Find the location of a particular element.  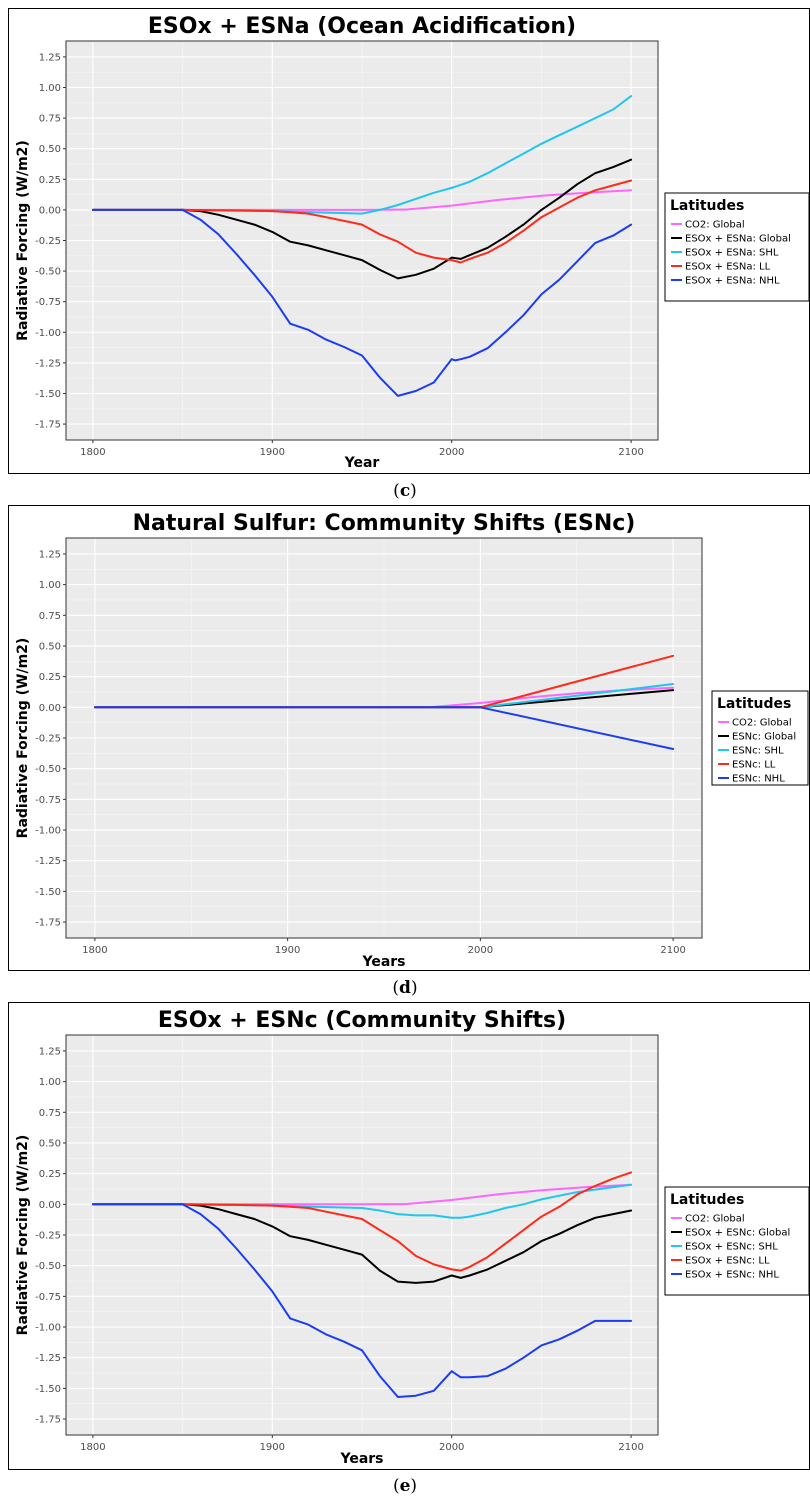

legend-entry: ESOx + ESNa: Global is located at coordinates (738, 239).